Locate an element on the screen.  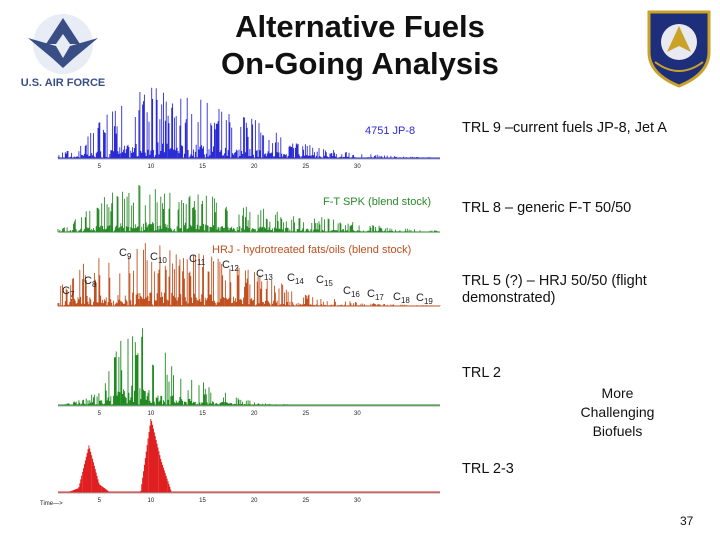
note-line-1: More is located at coordinates (617, 393).